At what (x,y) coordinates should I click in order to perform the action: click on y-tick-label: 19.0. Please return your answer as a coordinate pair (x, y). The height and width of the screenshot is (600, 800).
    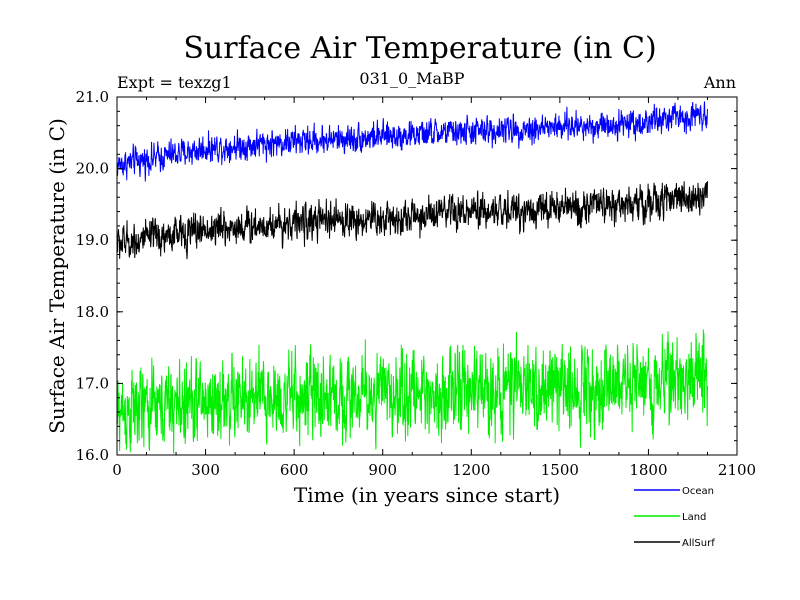
    Looking at the image, I should click on (92, 240).